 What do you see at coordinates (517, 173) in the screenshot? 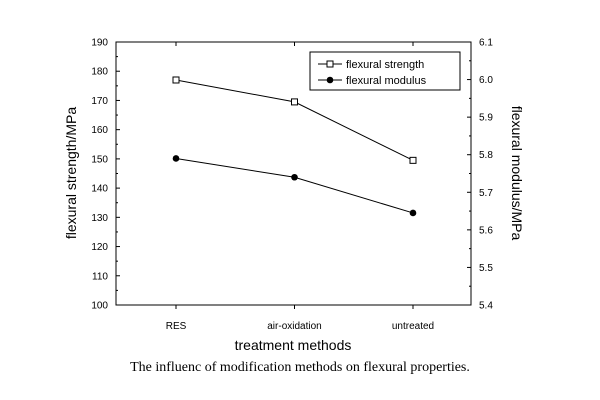
I see `right-axis-title: flexural modulus/MPa` at bounding box center [517, 173].